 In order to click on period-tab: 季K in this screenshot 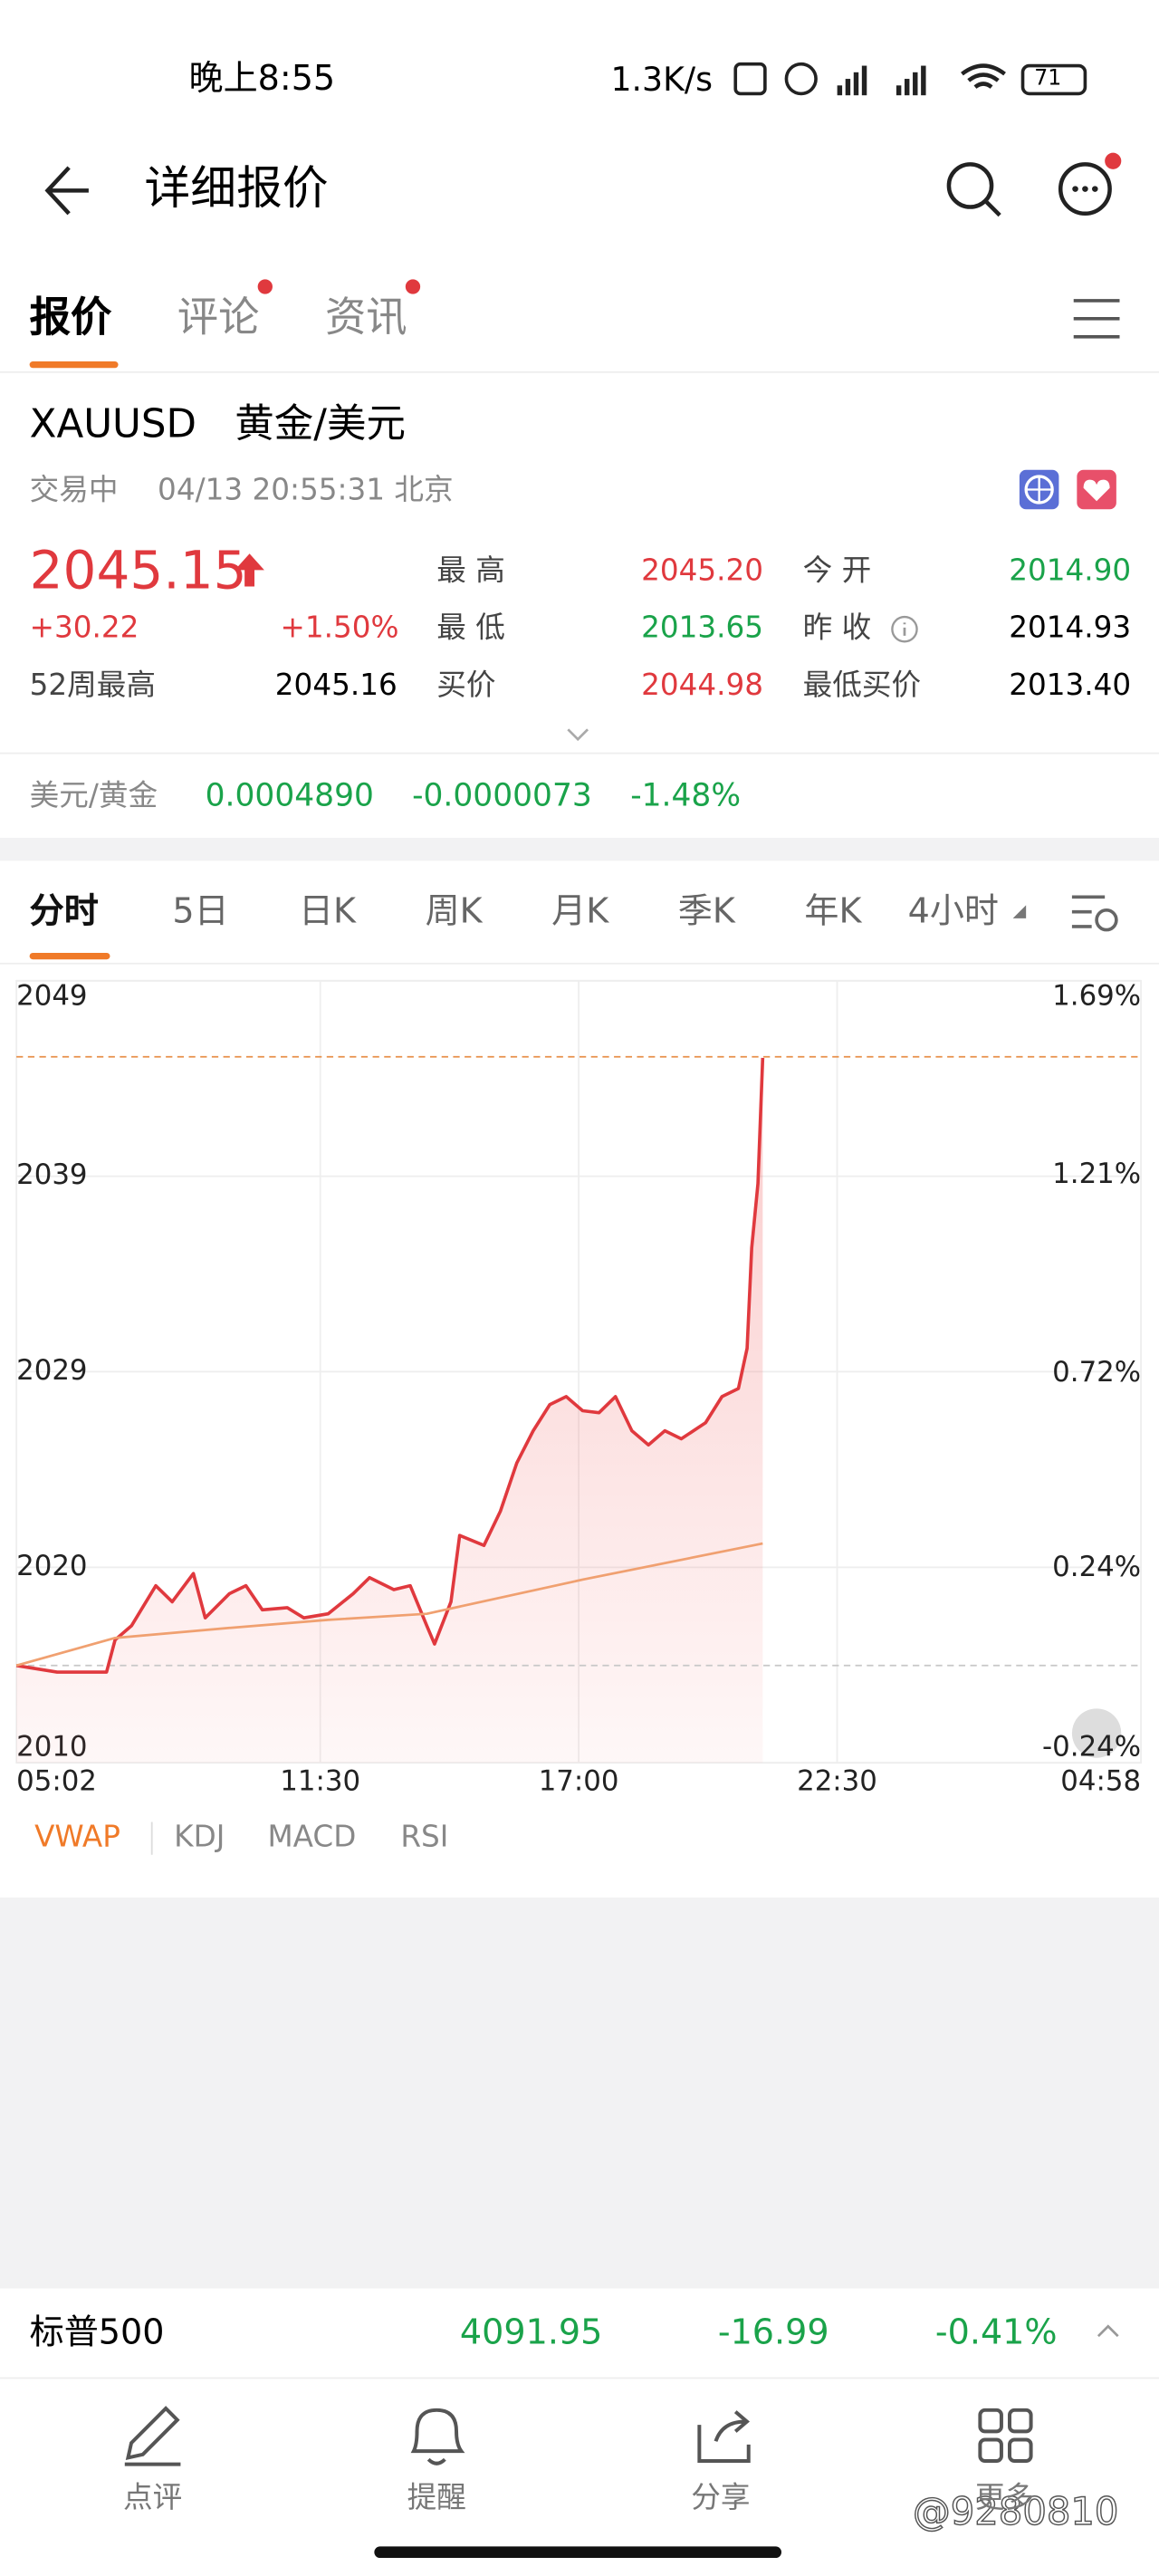, I will do `click(706, 910)`.